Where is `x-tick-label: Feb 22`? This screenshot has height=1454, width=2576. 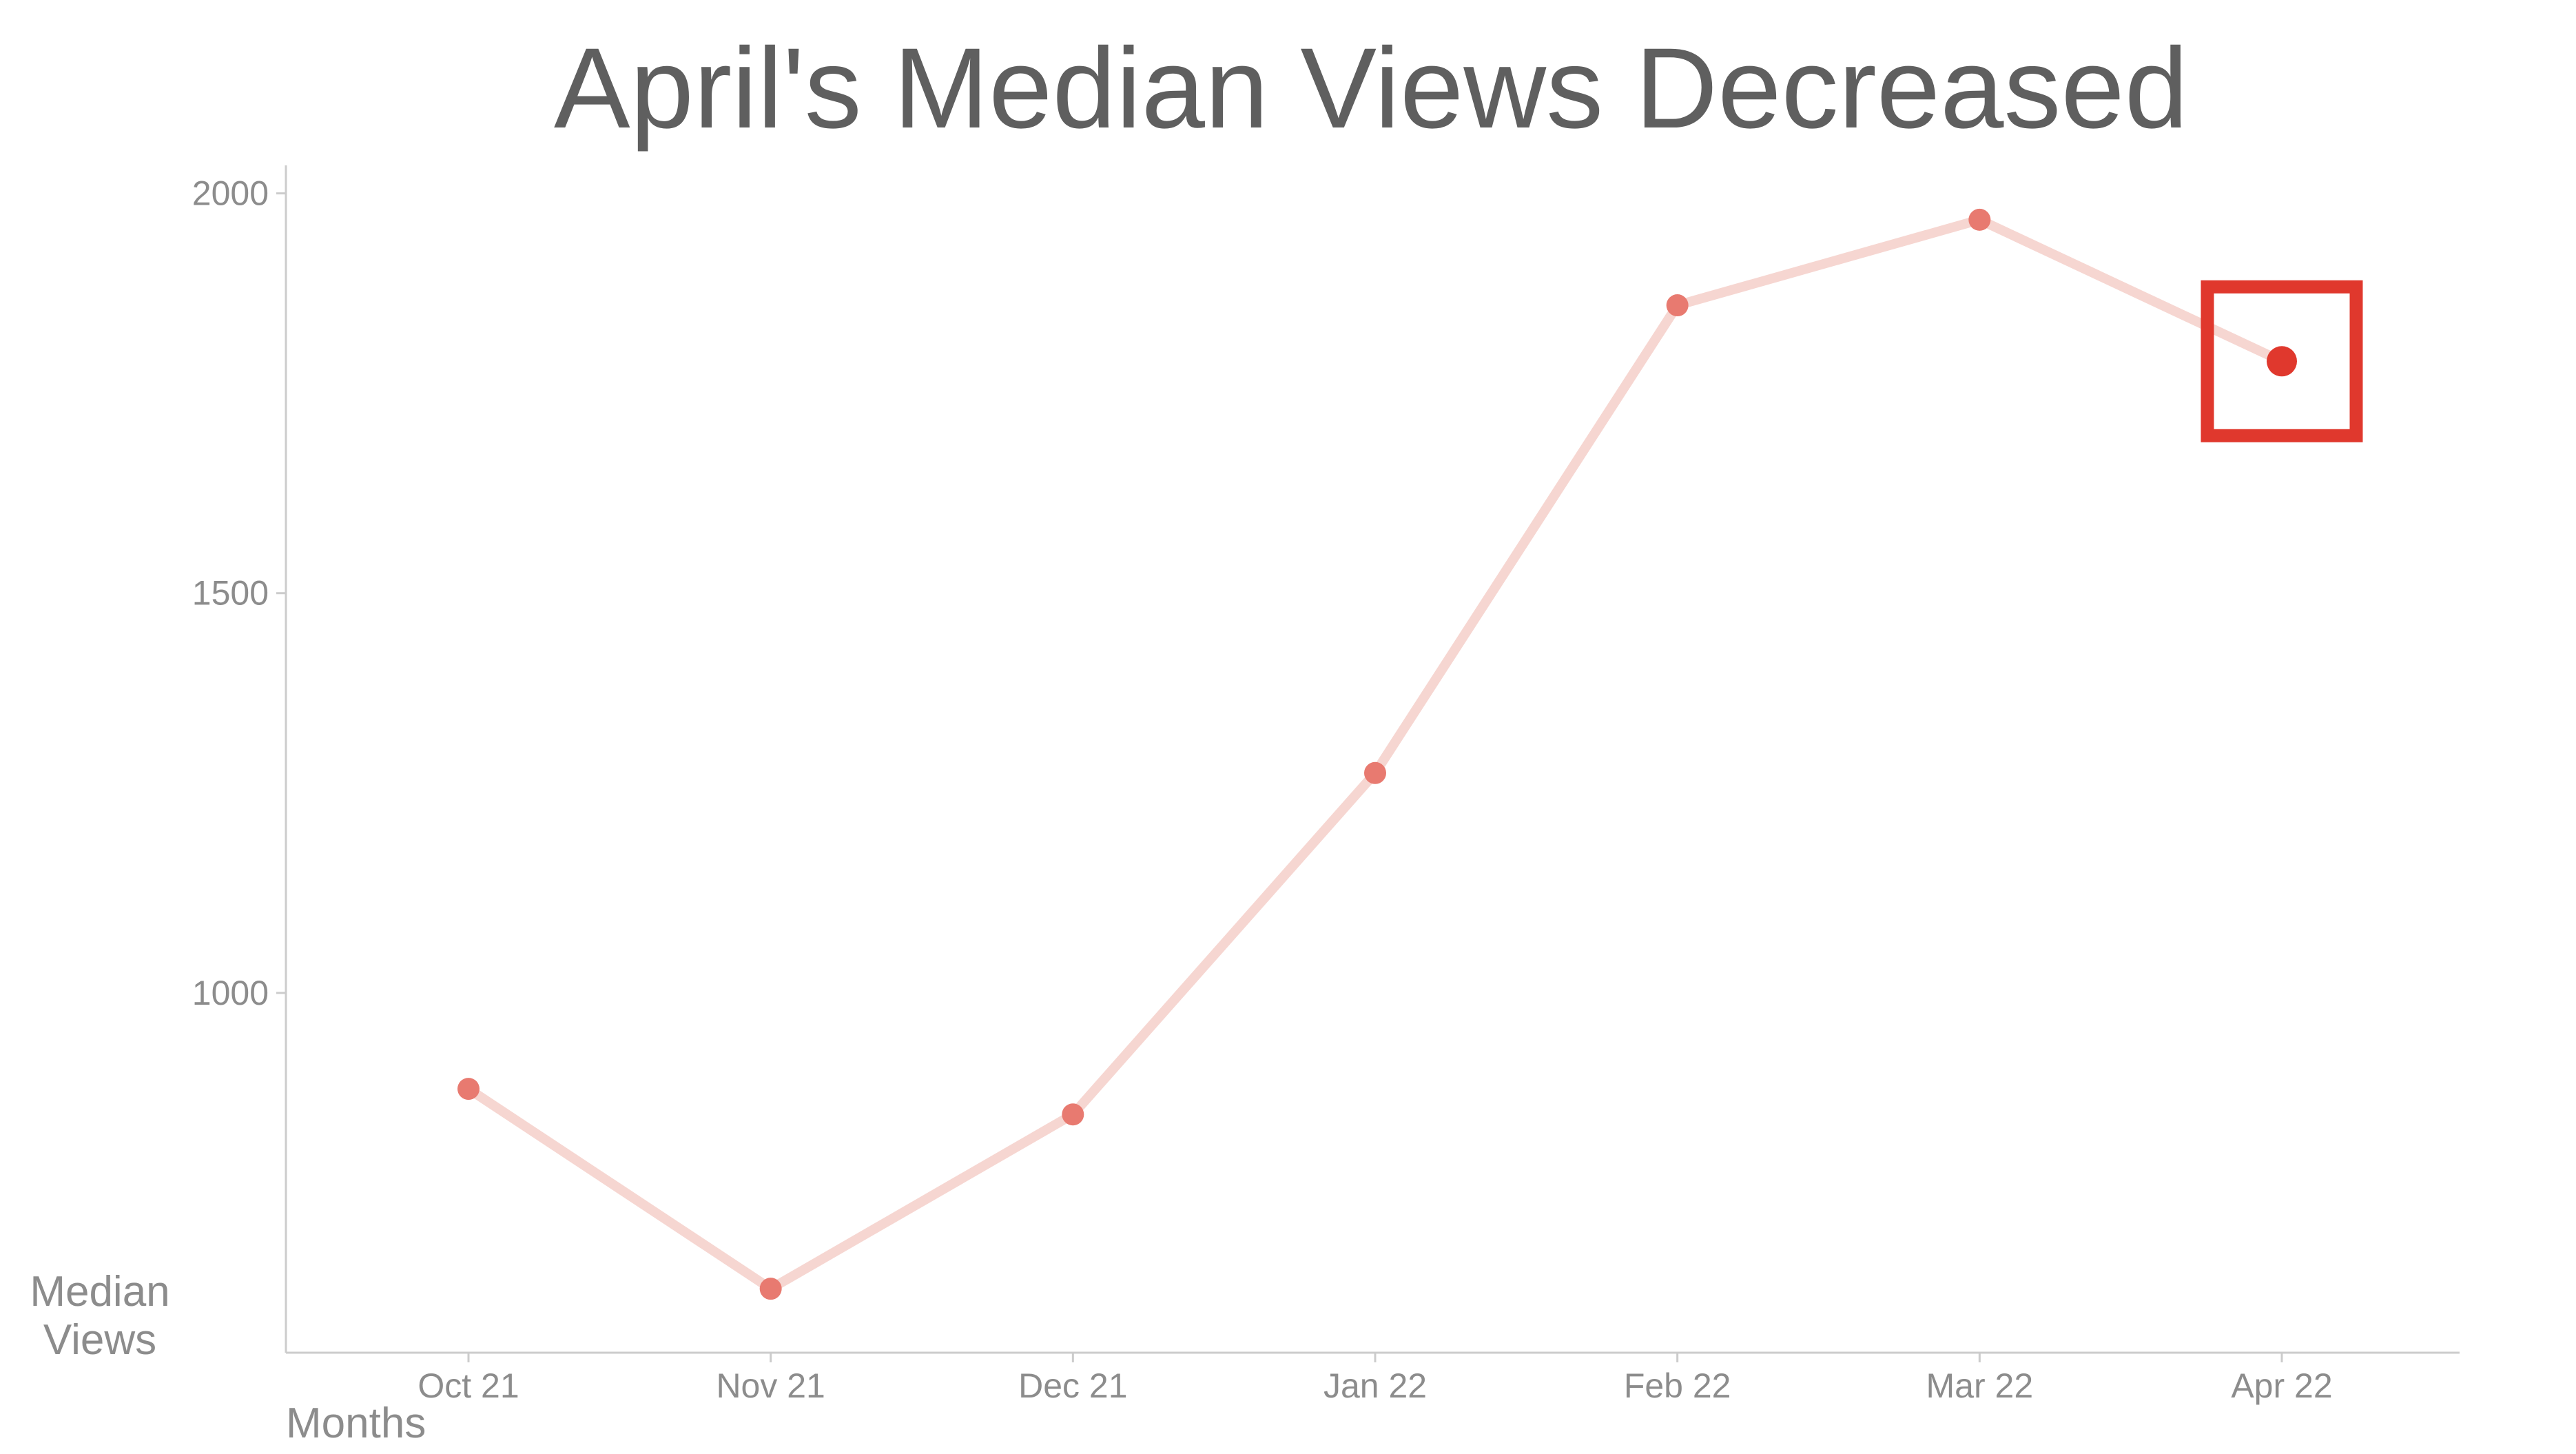 x-tick-label: Feb 22 is located at coordinates (1677, 1386).